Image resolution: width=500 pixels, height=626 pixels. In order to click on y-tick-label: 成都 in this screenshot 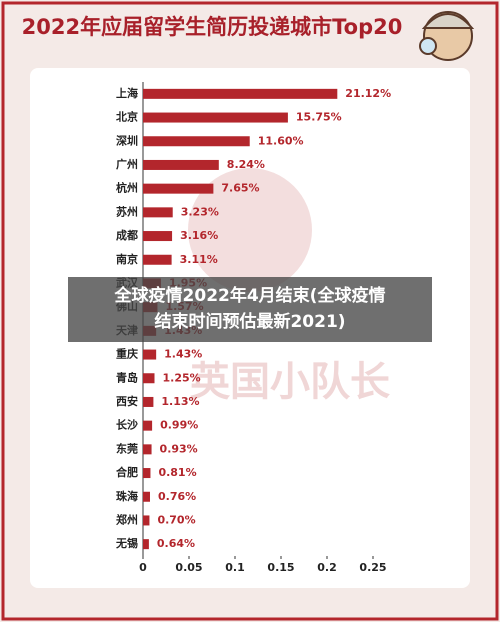, I will do `click(127, 235)`.